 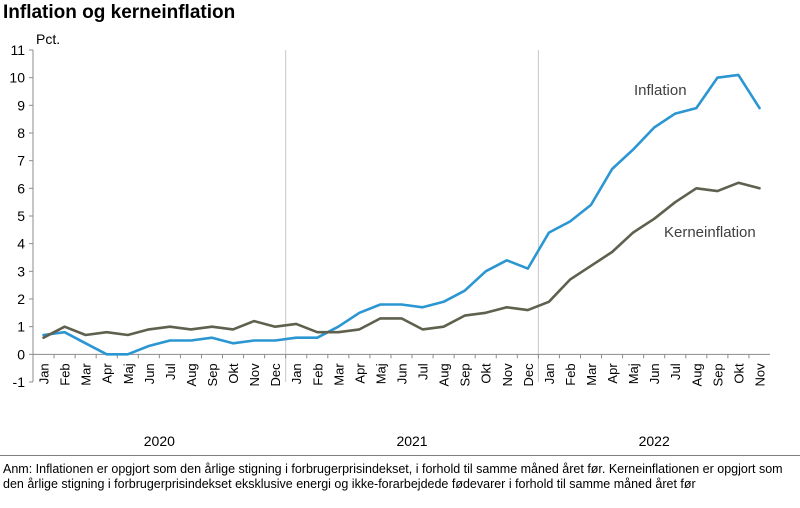 What do you see at coordinates (21, 299) in the screenshot?
I see `y-tick-label: 2` at bounding box center [21, 299].